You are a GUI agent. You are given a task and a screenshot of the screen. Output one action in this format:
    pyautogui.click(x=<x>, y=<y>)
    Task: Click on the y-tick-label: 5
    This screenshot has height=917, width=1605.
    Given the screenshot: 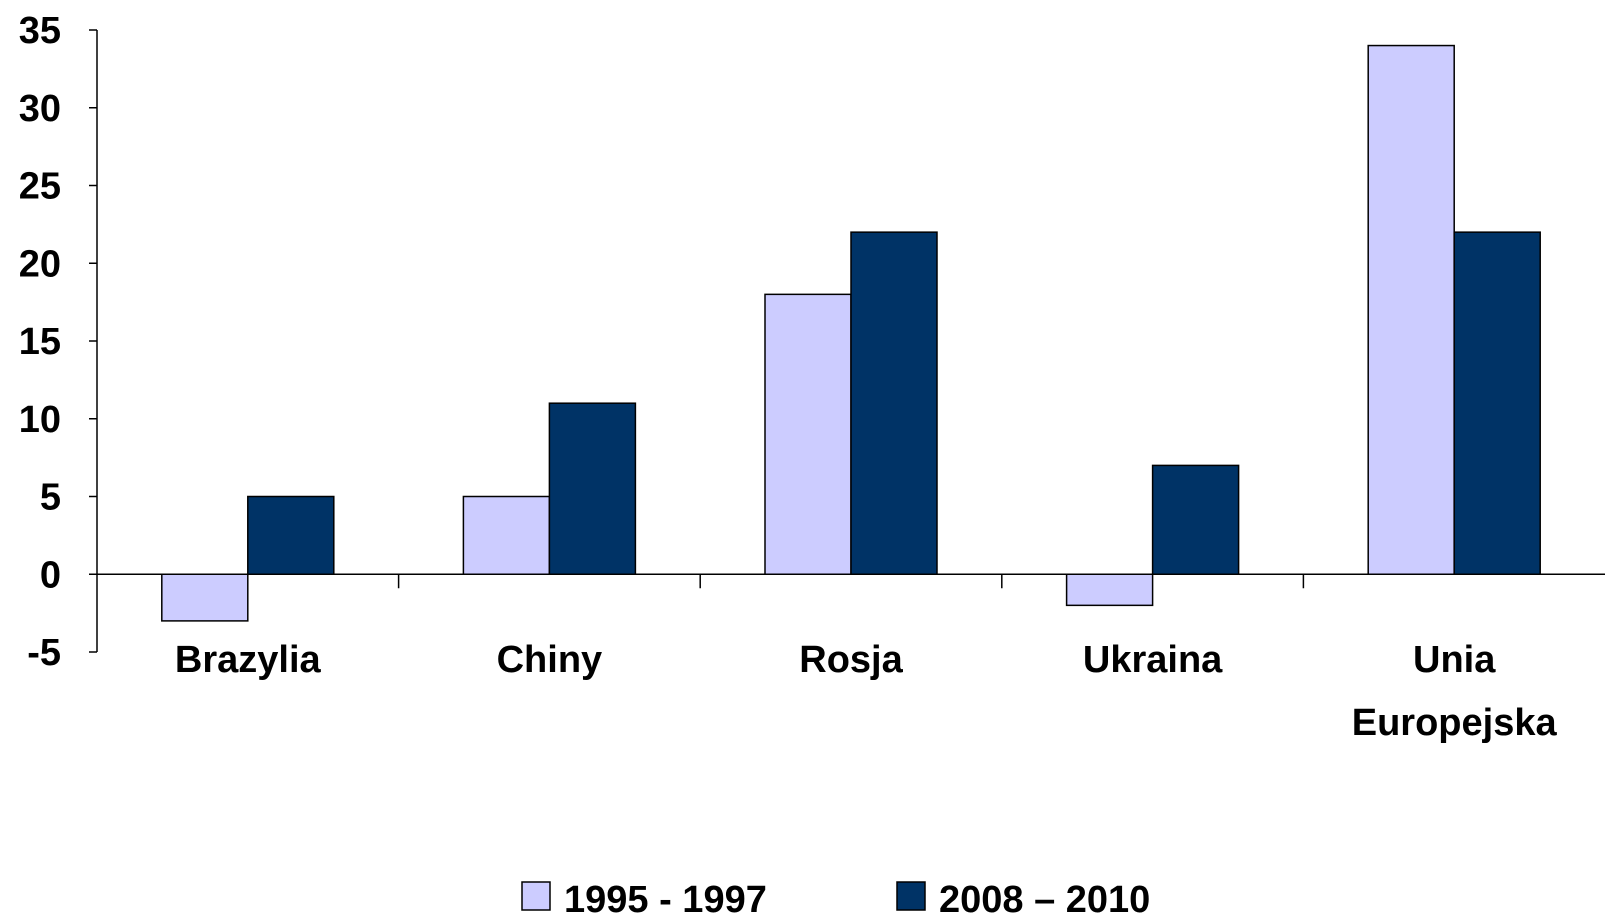 What is the action you would take?
    pyautogui.click(x=50, y=498)
    